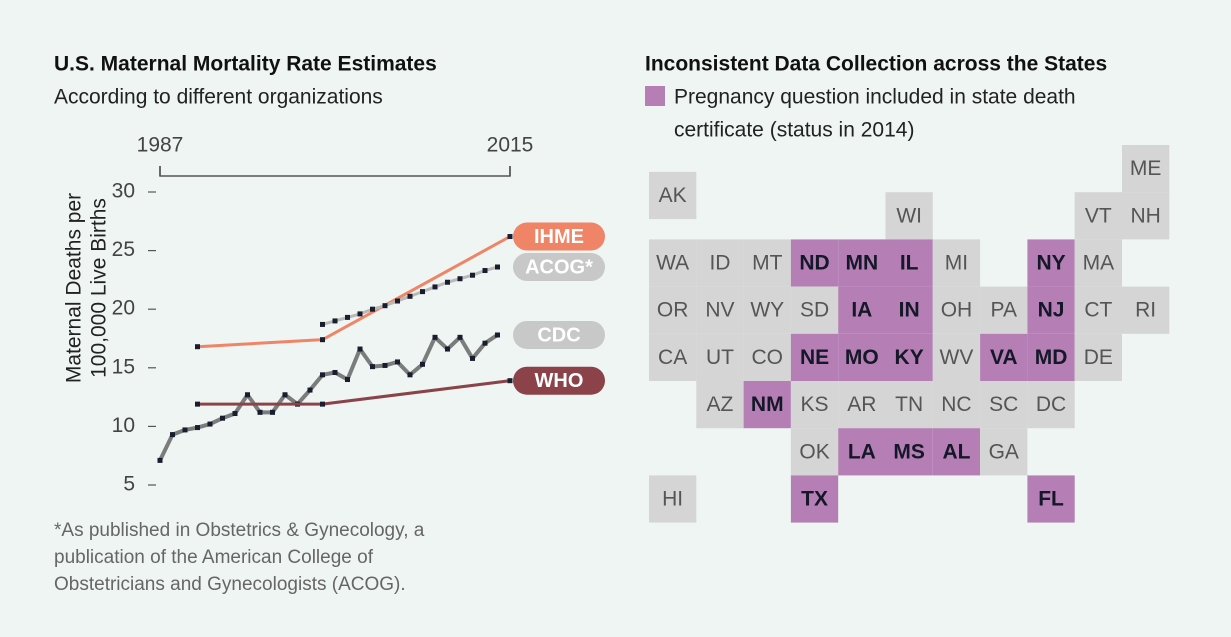 Image resolution: width=1231 pixels, height=637 pixels. Describe the element at coordinates (673, 195) in the screenshot. I see `state-code: AK` at that location.